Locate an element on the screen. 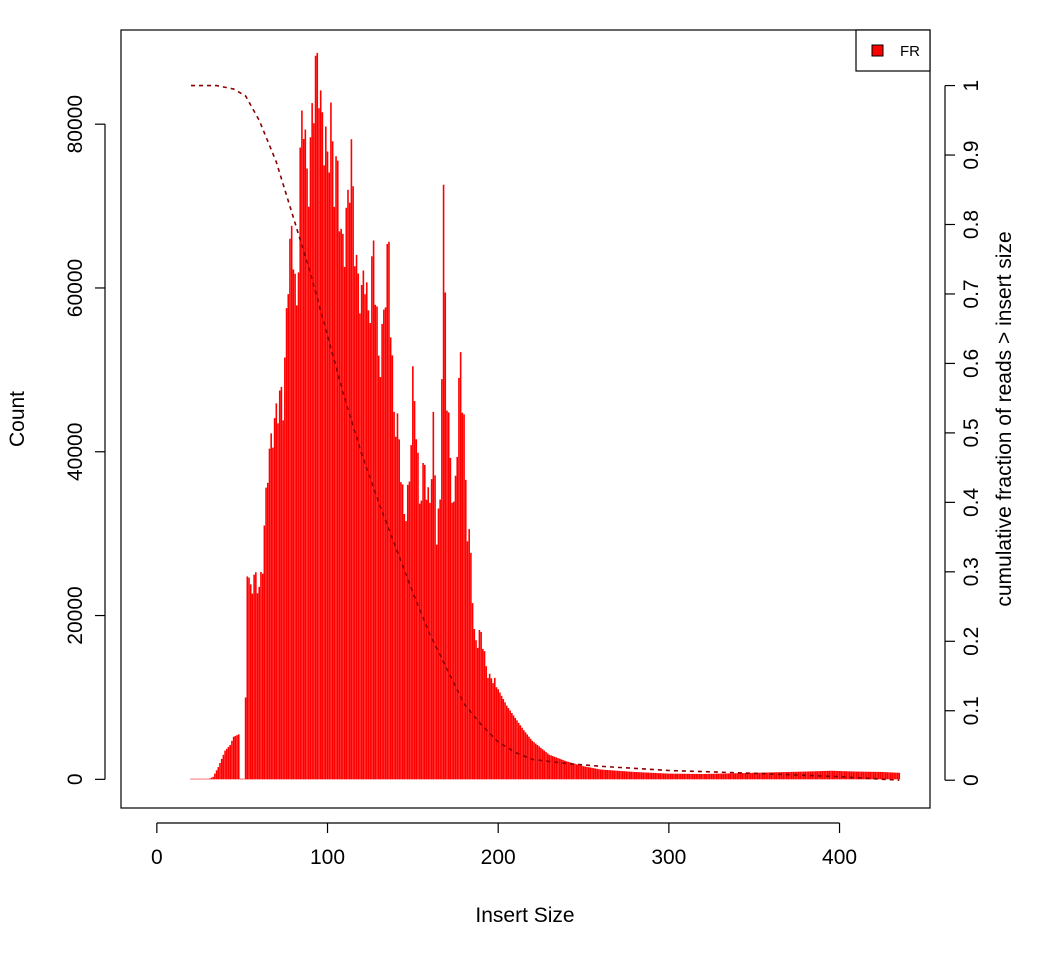 The height and width of the screenshot is (960, 1050). y-axis-right: 0 0.1 0.2 0.3 0.4 0.5 0.6 0.7 0.8 0.9 1 is located at coordinates (963, 433).